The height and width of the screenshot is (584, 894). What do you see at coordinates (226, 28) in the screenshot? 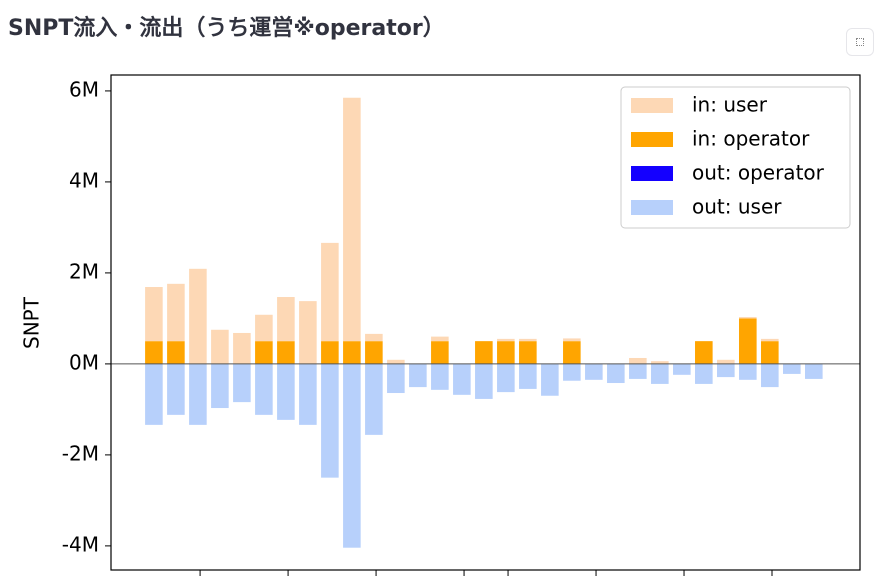
I see `chart-title: SNPT流入・流出（うち運営※operator）` at bounding box center [226, 28].